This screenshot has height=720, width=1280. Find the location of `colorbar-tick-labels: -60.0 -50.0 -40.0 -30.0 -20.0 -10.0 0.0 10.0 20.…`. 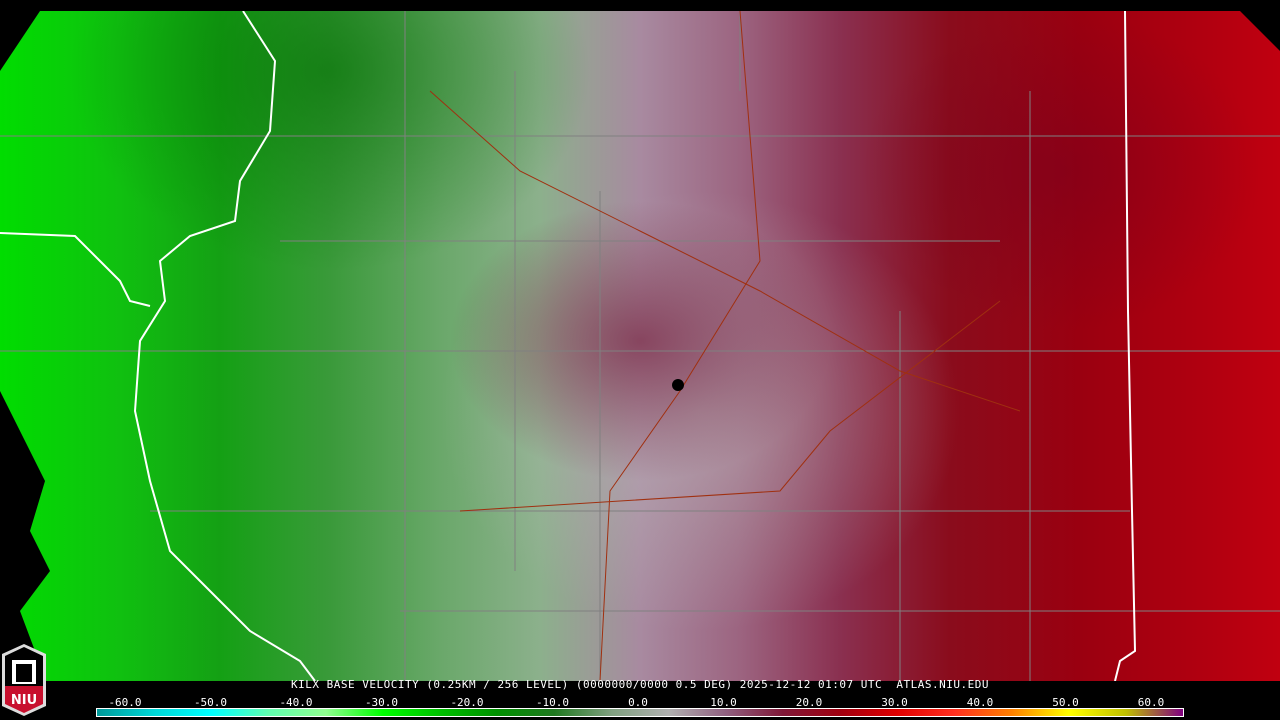

colorbar-tick-labels: -60.0 -50.0 -40.0 -30.0 -20.0 -10.0 0.0 10.0 20.… is located at coordinates (640, 702).